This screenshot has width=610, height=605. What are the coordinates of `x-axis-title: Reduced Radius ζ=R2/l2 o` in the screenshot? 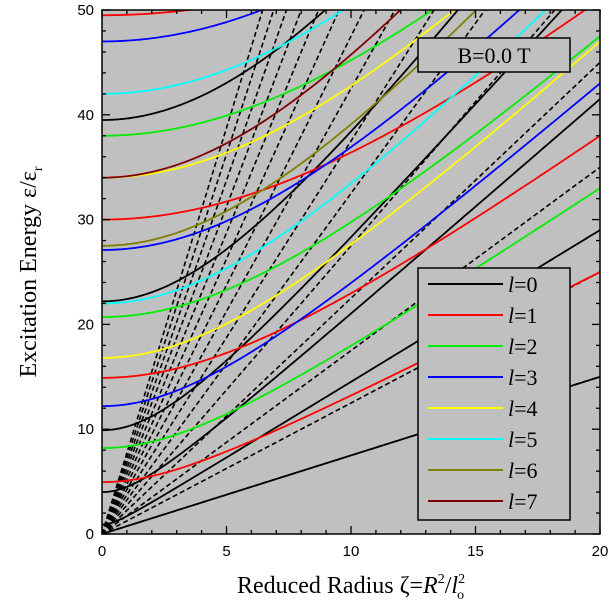 It's located at (351, 587).